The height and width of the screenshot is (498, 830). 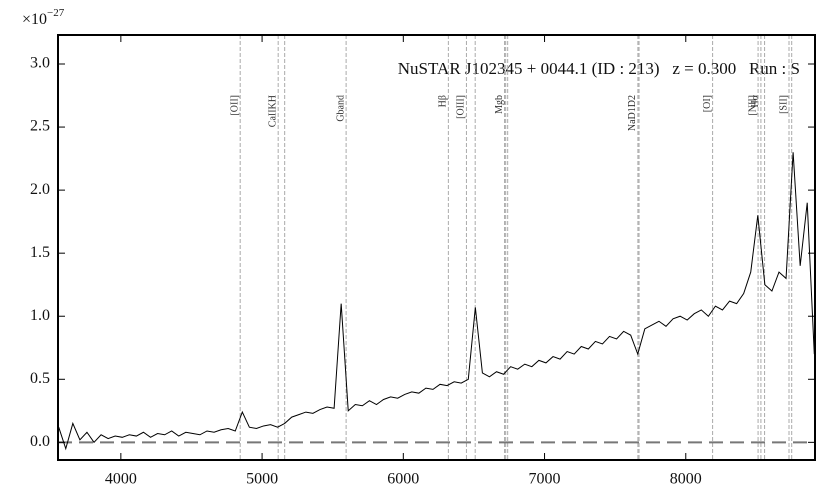 I want to click on annotation-label: NaD1D2, so click(x=632, y=113).